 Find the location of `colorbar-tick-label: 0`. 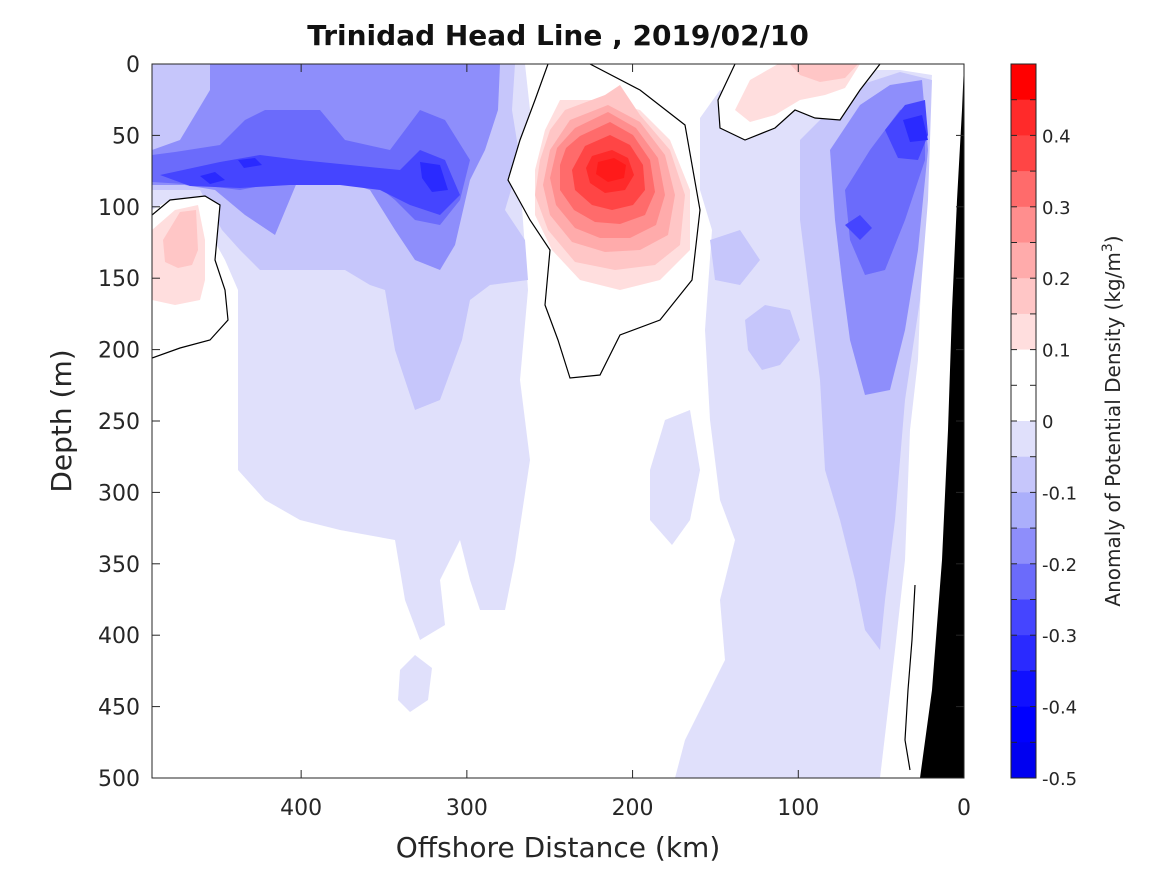

colorbar-tick-label: 0 is located at coordinates (1047, 422).